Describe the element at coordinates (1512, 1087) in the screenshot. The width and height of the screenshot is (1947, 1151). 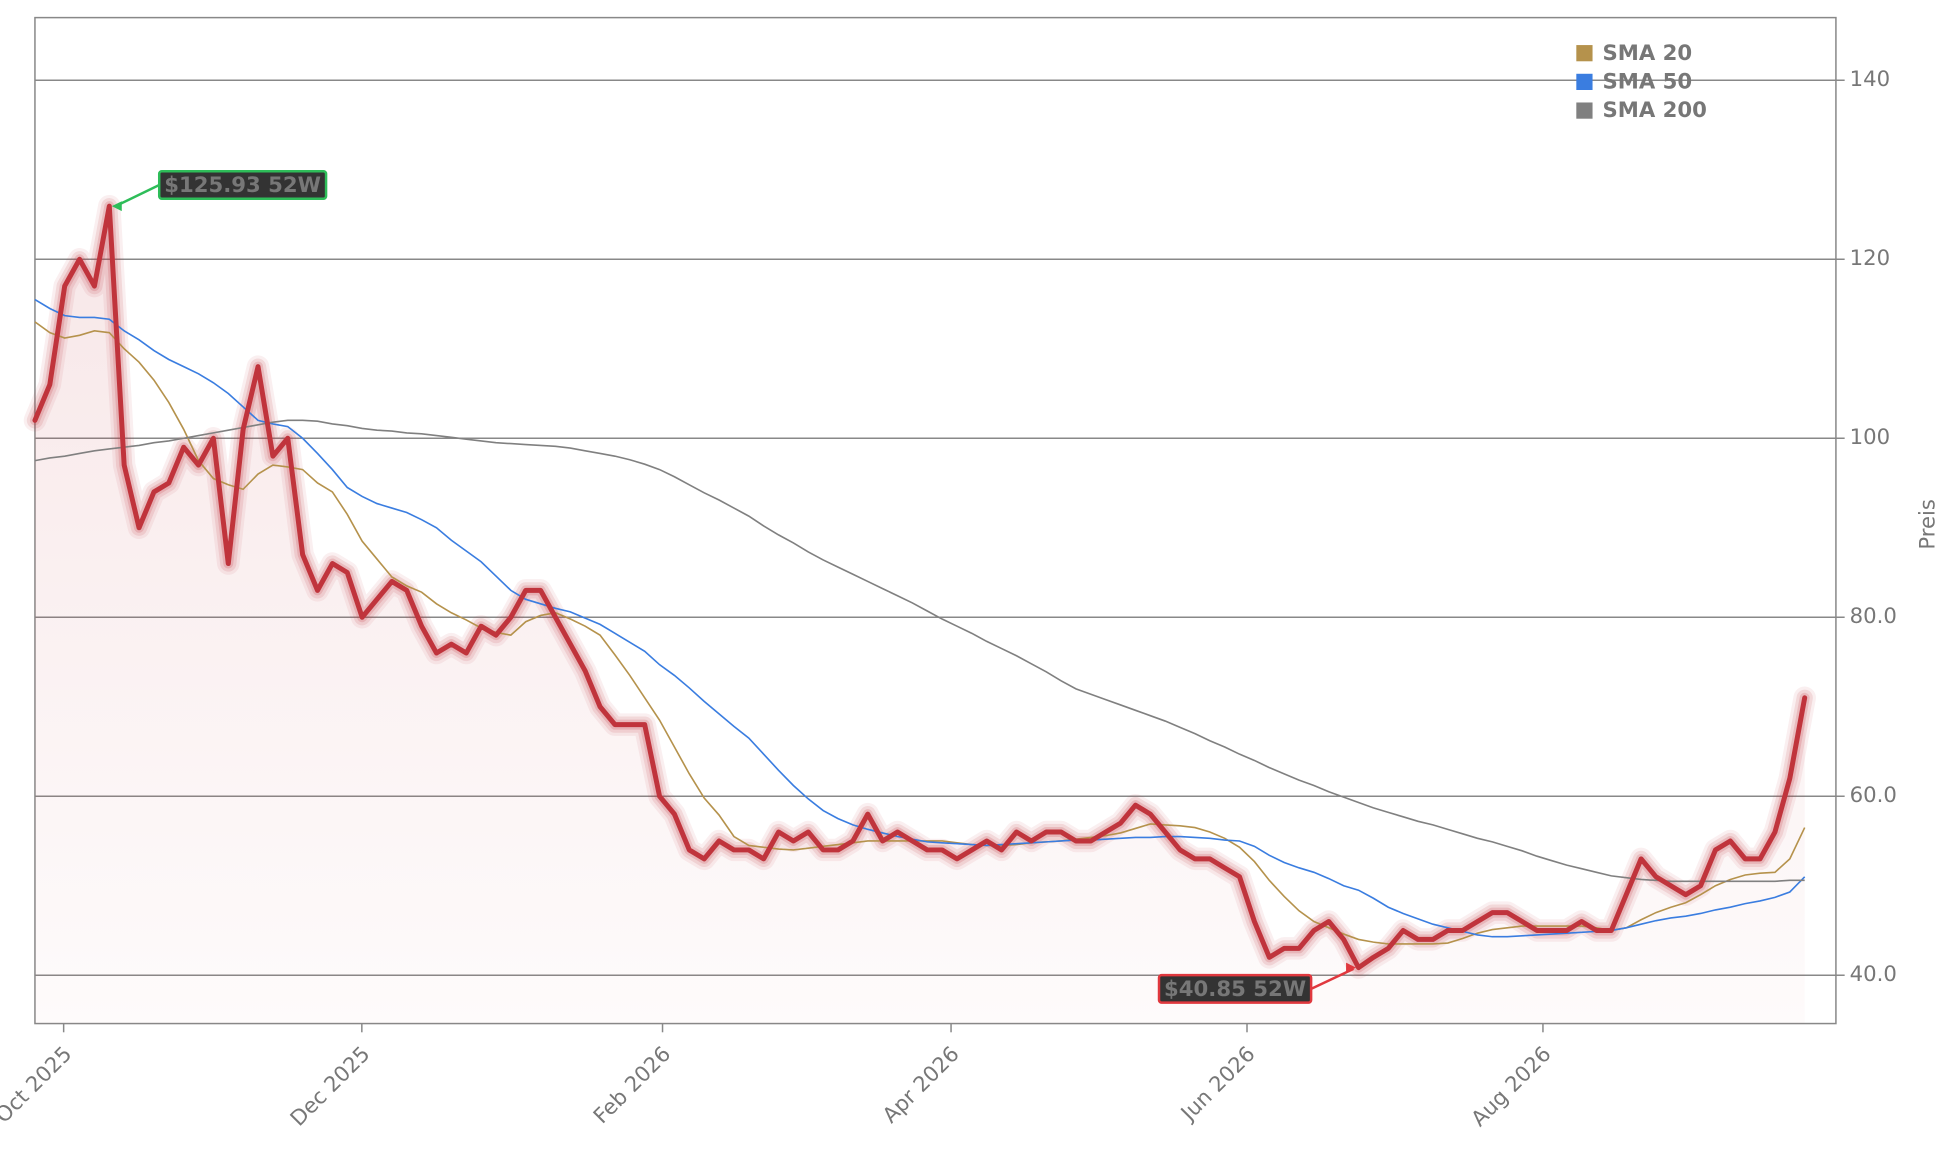
I see `x-tick-label: Aug 2026` at that location.